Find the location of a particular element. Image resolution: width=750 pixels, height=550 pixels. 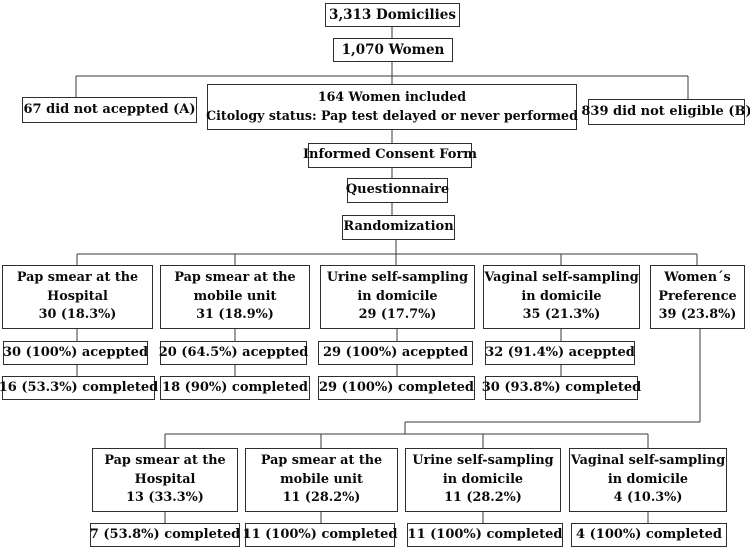

flow-box-accepted-urine: 29 (100%) aceppted is located at coordinates (395, 353).